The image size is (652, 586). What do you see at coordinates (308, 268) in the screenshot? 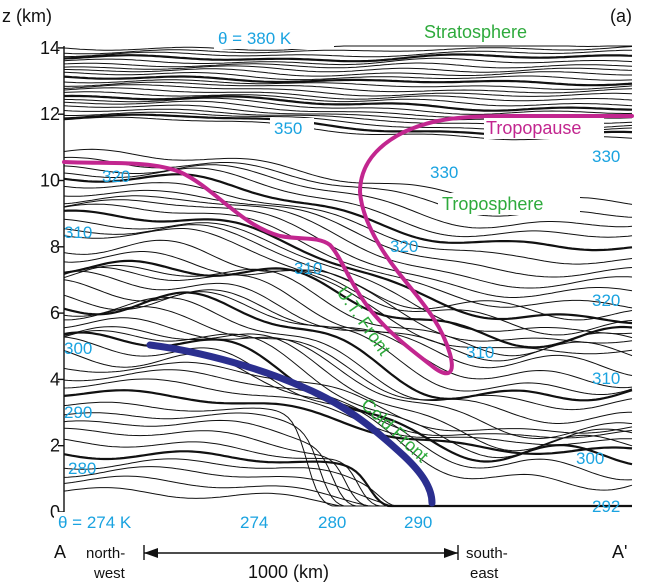
I see `theta-label-310-b: 310` at bounding box center [308, 268].